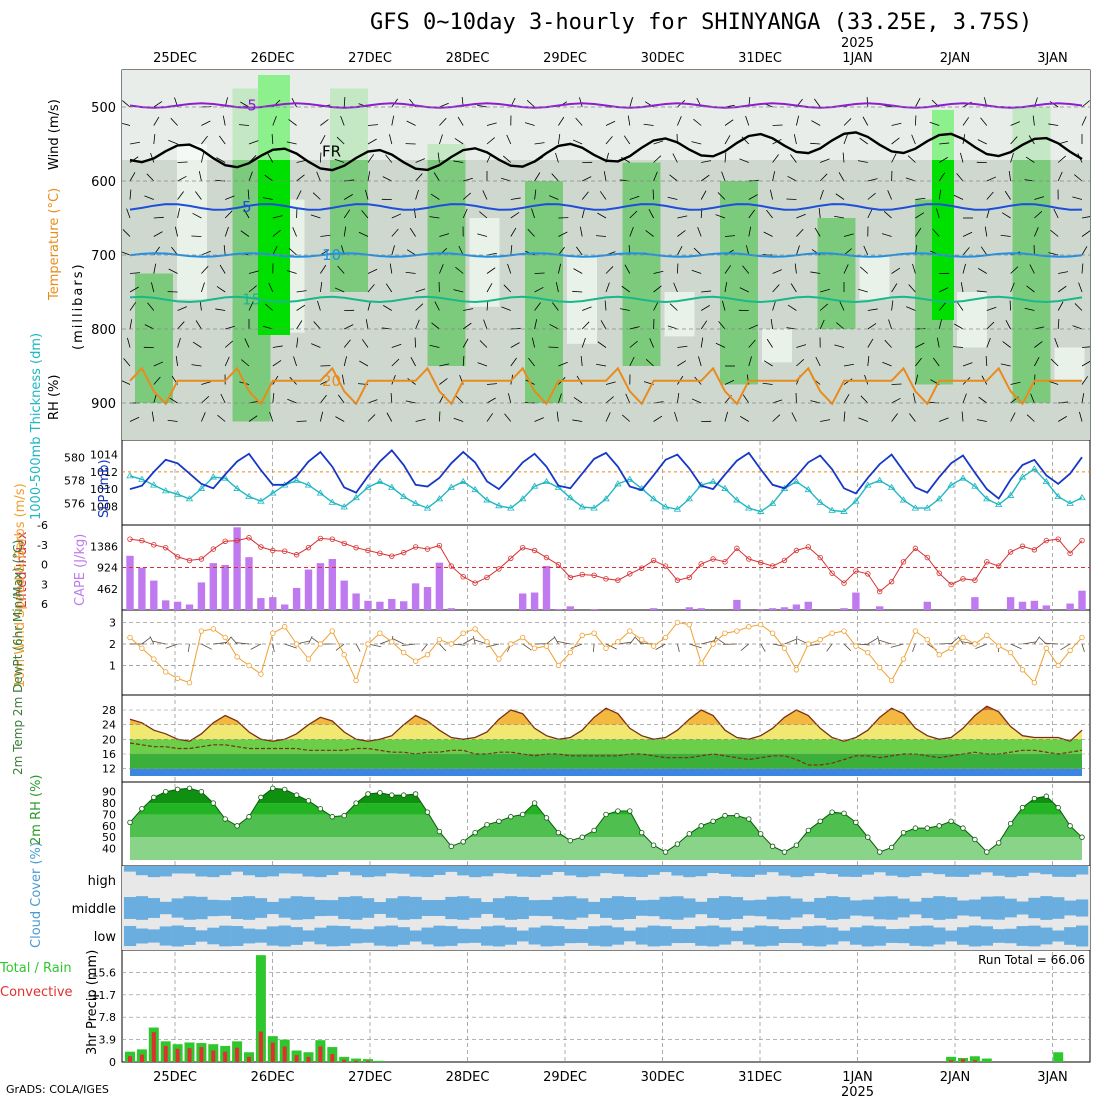  I want to click on contour-label: 5, so click(247, 207).